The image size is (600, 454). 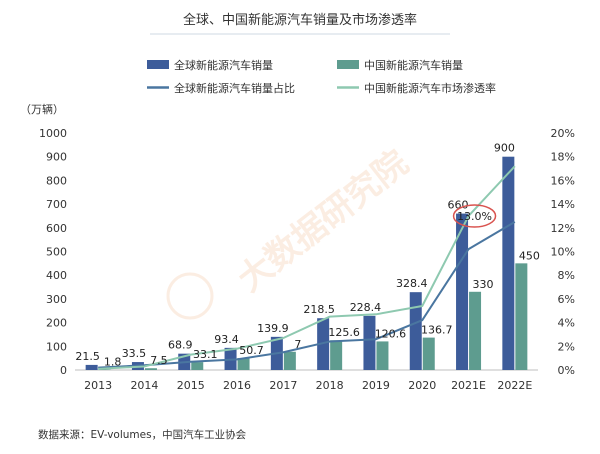 I want to click on bar-data-label: 125.6, so click(x=344, y=332).